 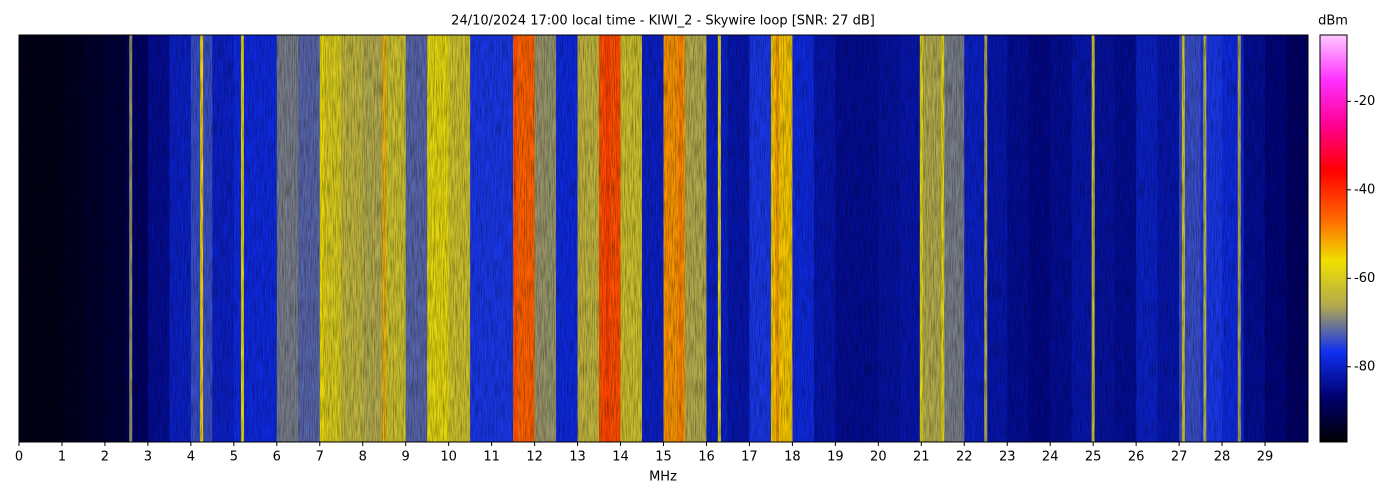 I want to click on x-tick-label: 8, so click(x=363, y=457).